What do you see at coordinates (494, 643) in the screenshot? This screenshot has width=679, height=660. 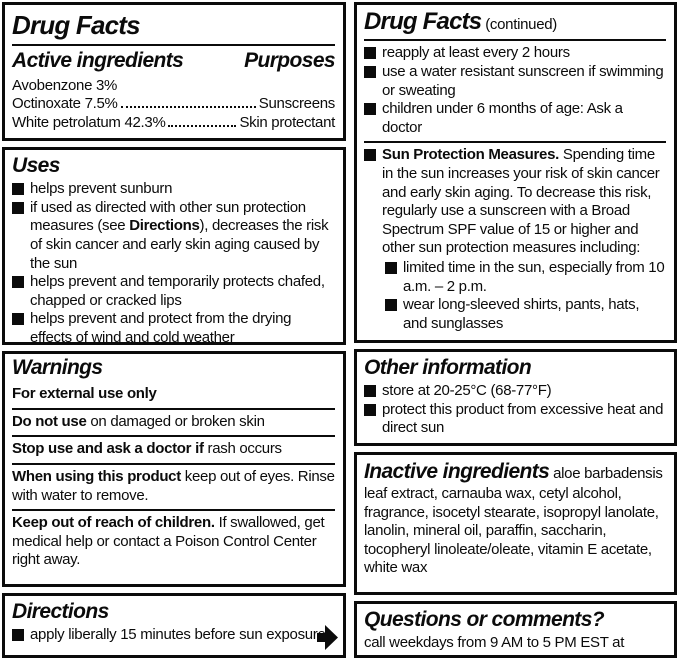 I see `questions-line: call weekdays from 9 AM to 5 PM EST at` at bounding box center [494, 643].